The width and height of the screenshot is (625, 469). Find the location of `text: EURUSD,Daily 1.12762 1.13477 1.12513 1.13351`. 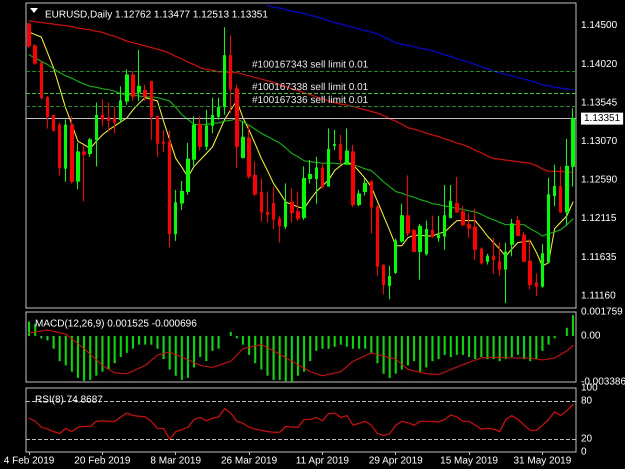

text: EURUSD,Daily 1.12762 1.13477 1.12513 1.13351 is located at coordinates (156, 15).